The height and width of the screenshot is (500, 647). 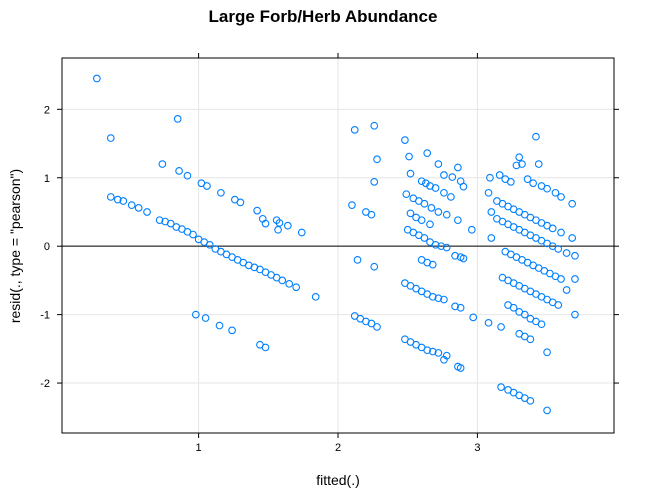 I want to click on x-tick-label: 1, so click(x=199, y=448).